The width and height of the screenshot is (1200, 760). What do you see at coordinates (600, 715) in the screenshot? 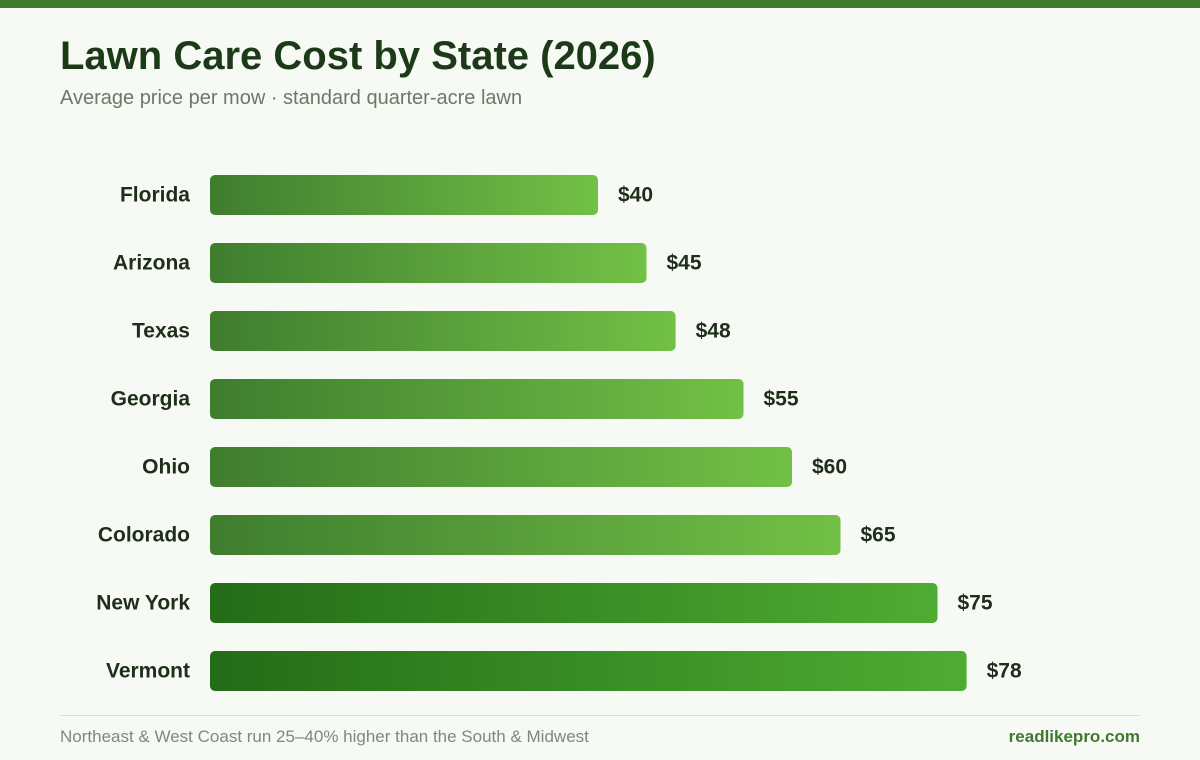
I see `footer-divider` at bounding box center [600, 715].